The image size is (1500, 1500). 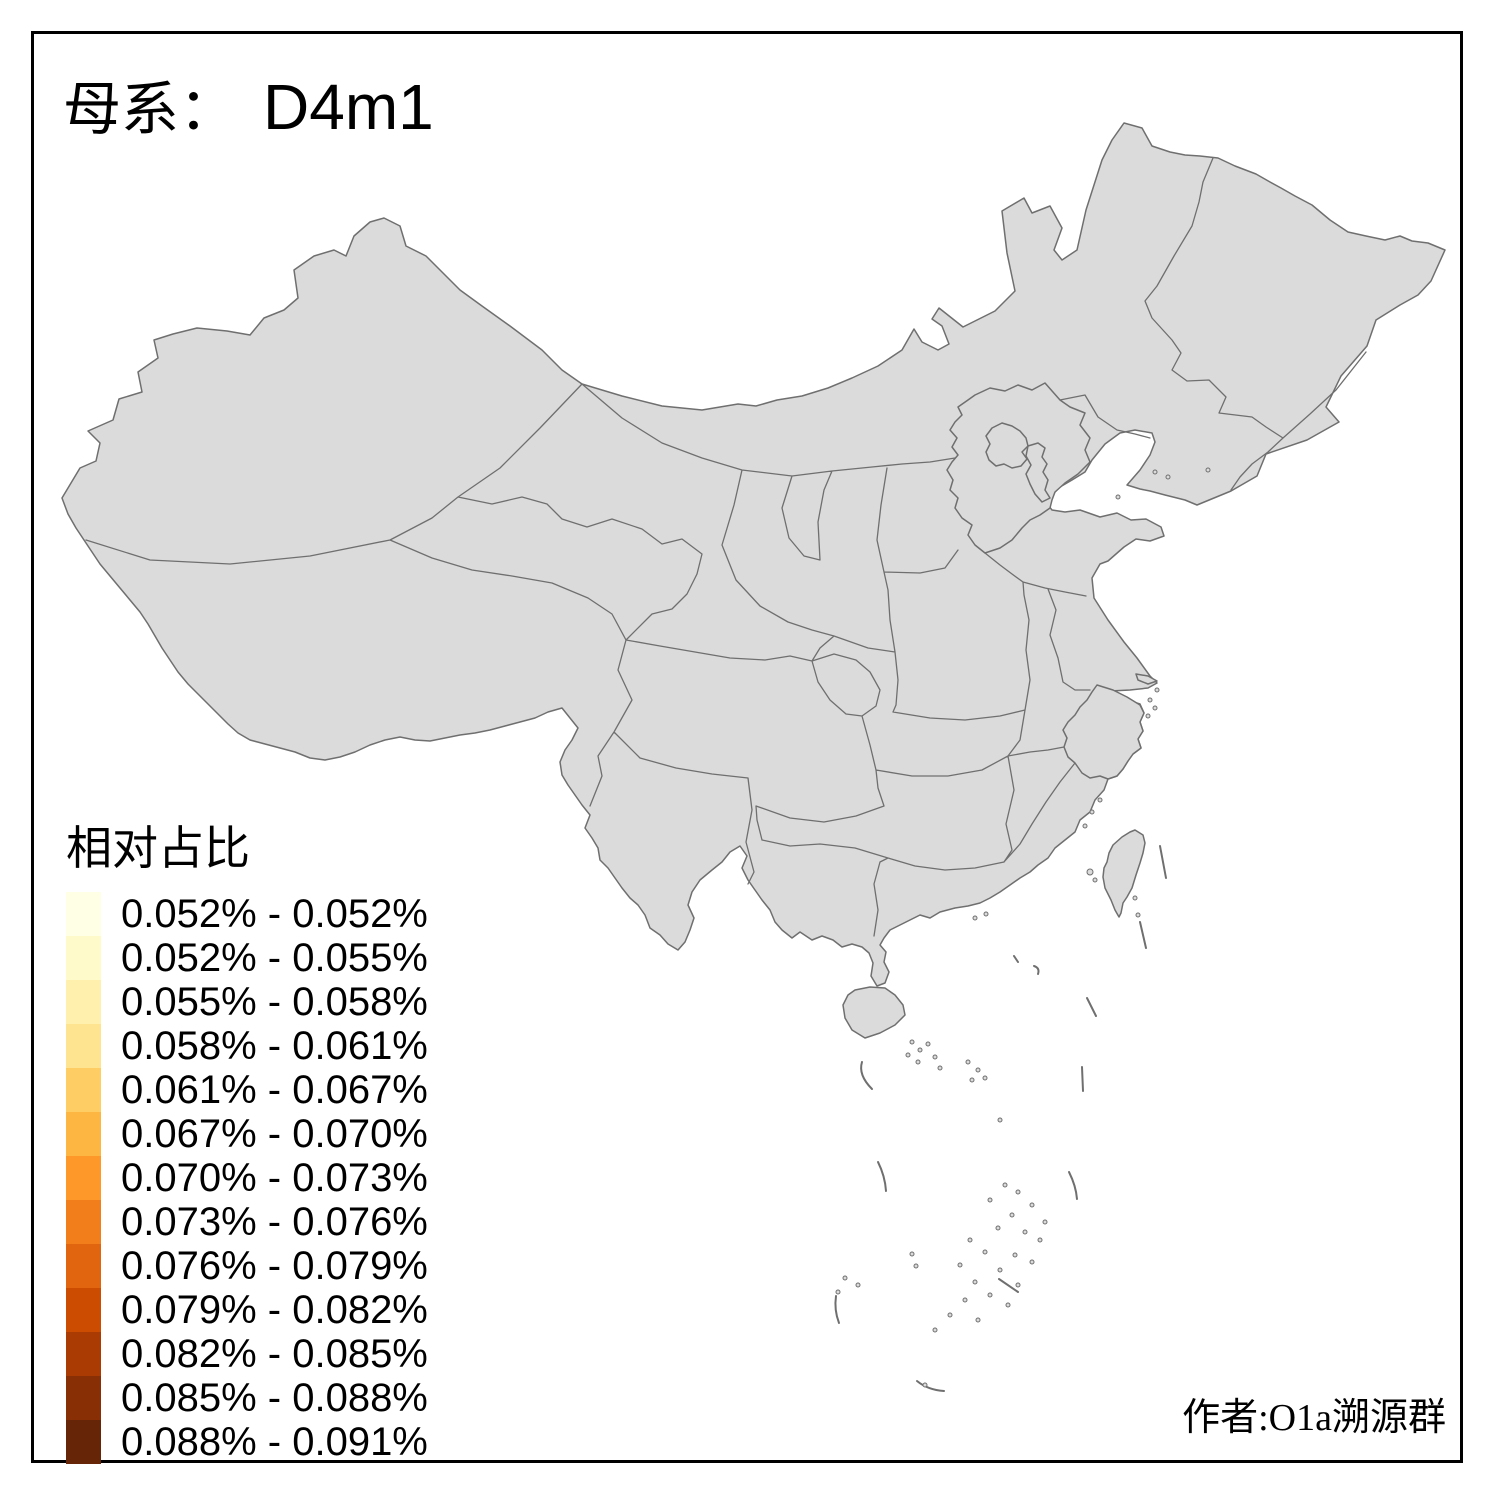 I want to click on legend-row: 0.076% - 0.079%, so click(x=247, y=1266).